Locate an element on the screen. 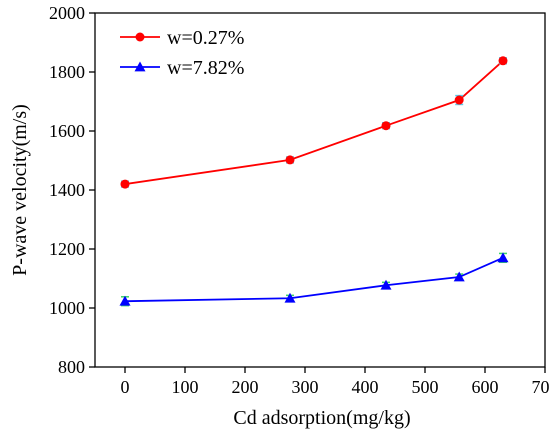 This screenshot has height=436, width=550. y-tick-label: 1600 is located at coordinates (67, 131).